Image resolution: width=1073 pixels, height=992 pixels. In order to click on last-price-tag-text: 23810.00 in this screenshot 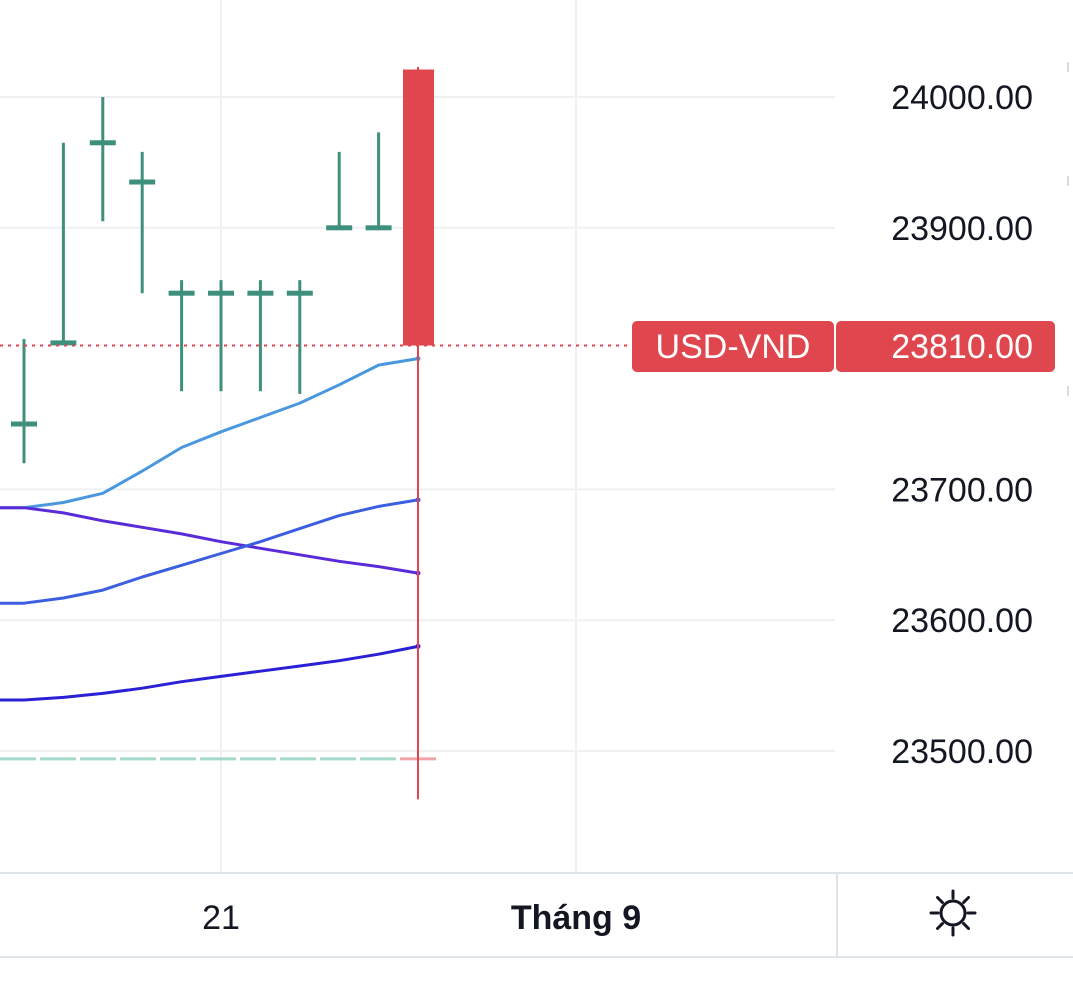, I will do `click(962, 347)`.